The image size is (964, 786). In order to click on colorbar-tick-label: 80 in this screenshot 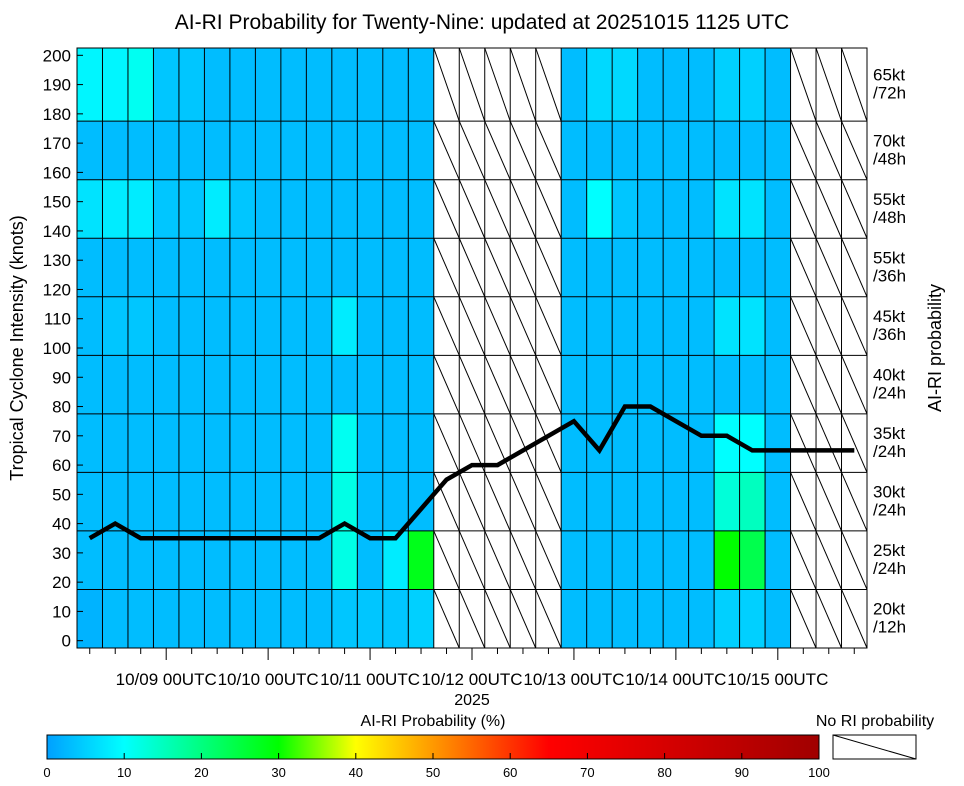, I will do `click(664, 772)`.